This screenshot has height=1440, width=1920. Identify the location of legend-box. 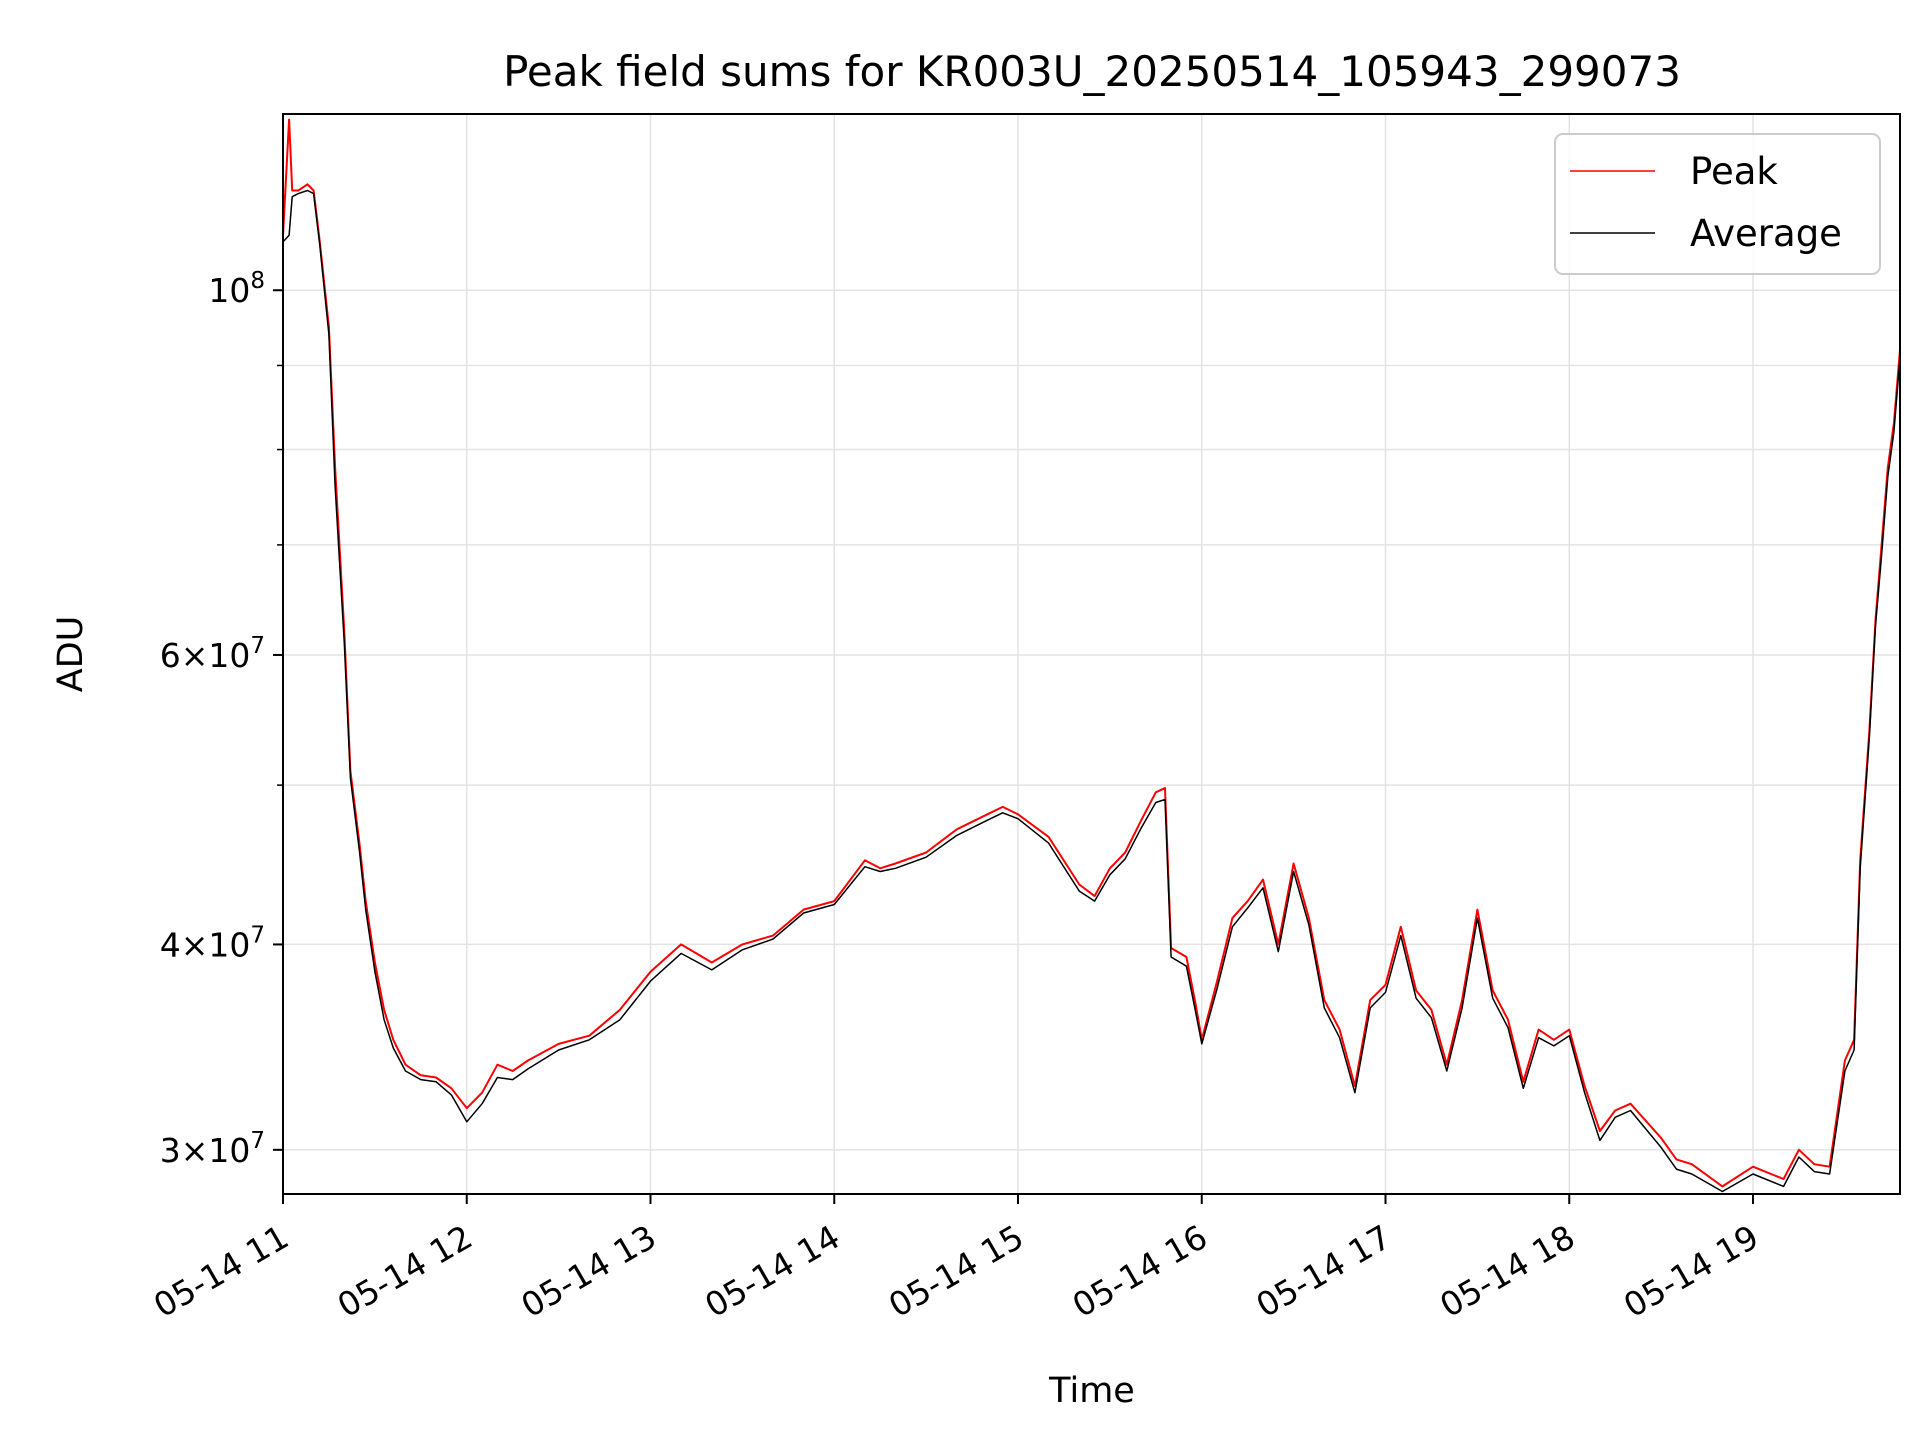
(1717, 204).